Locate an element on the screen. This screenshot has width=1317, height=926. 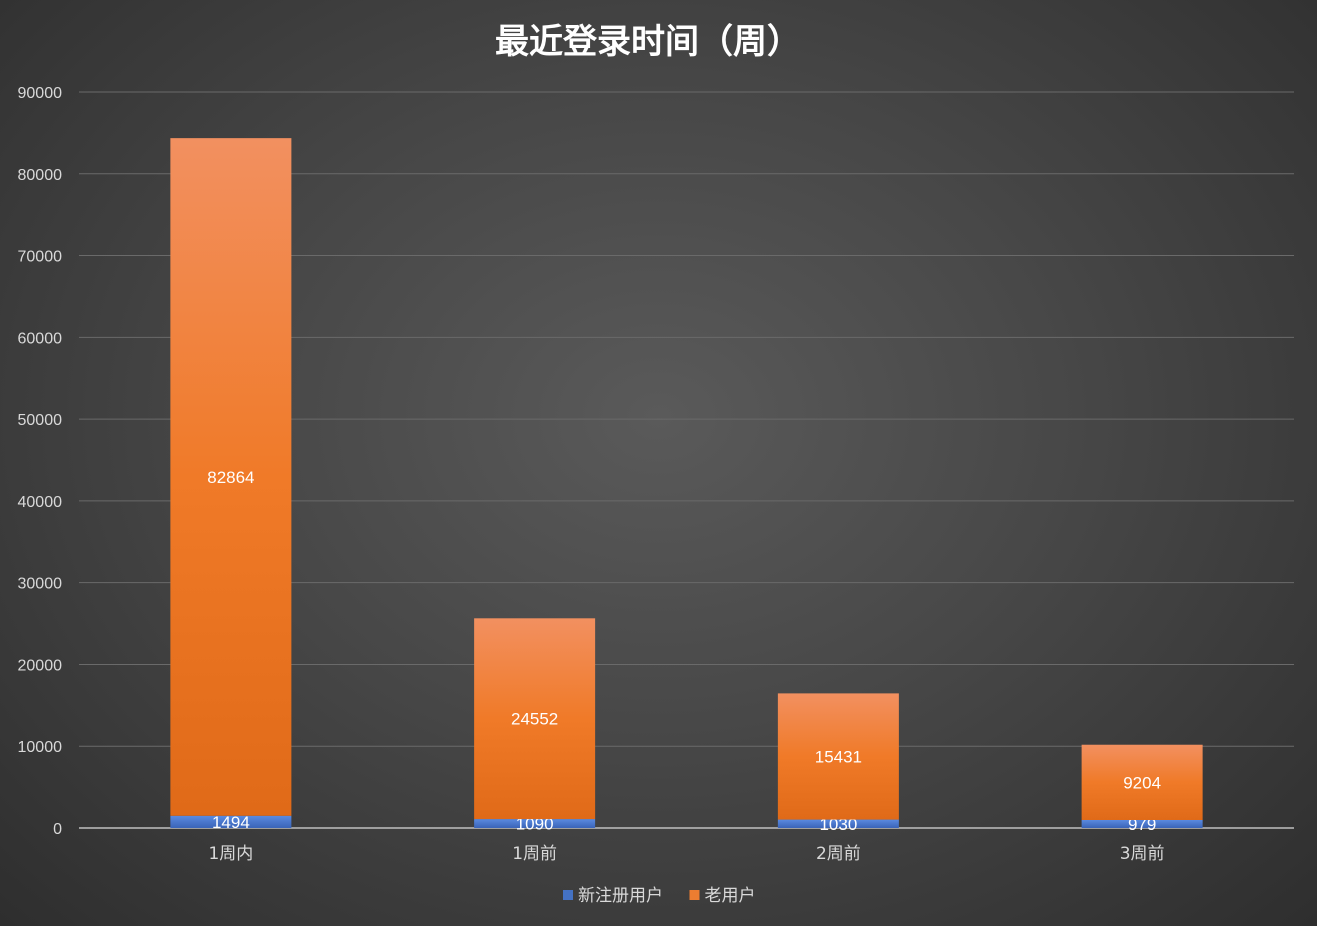
x-tick-label: 3周前 is located at coordinates (1142, 854).